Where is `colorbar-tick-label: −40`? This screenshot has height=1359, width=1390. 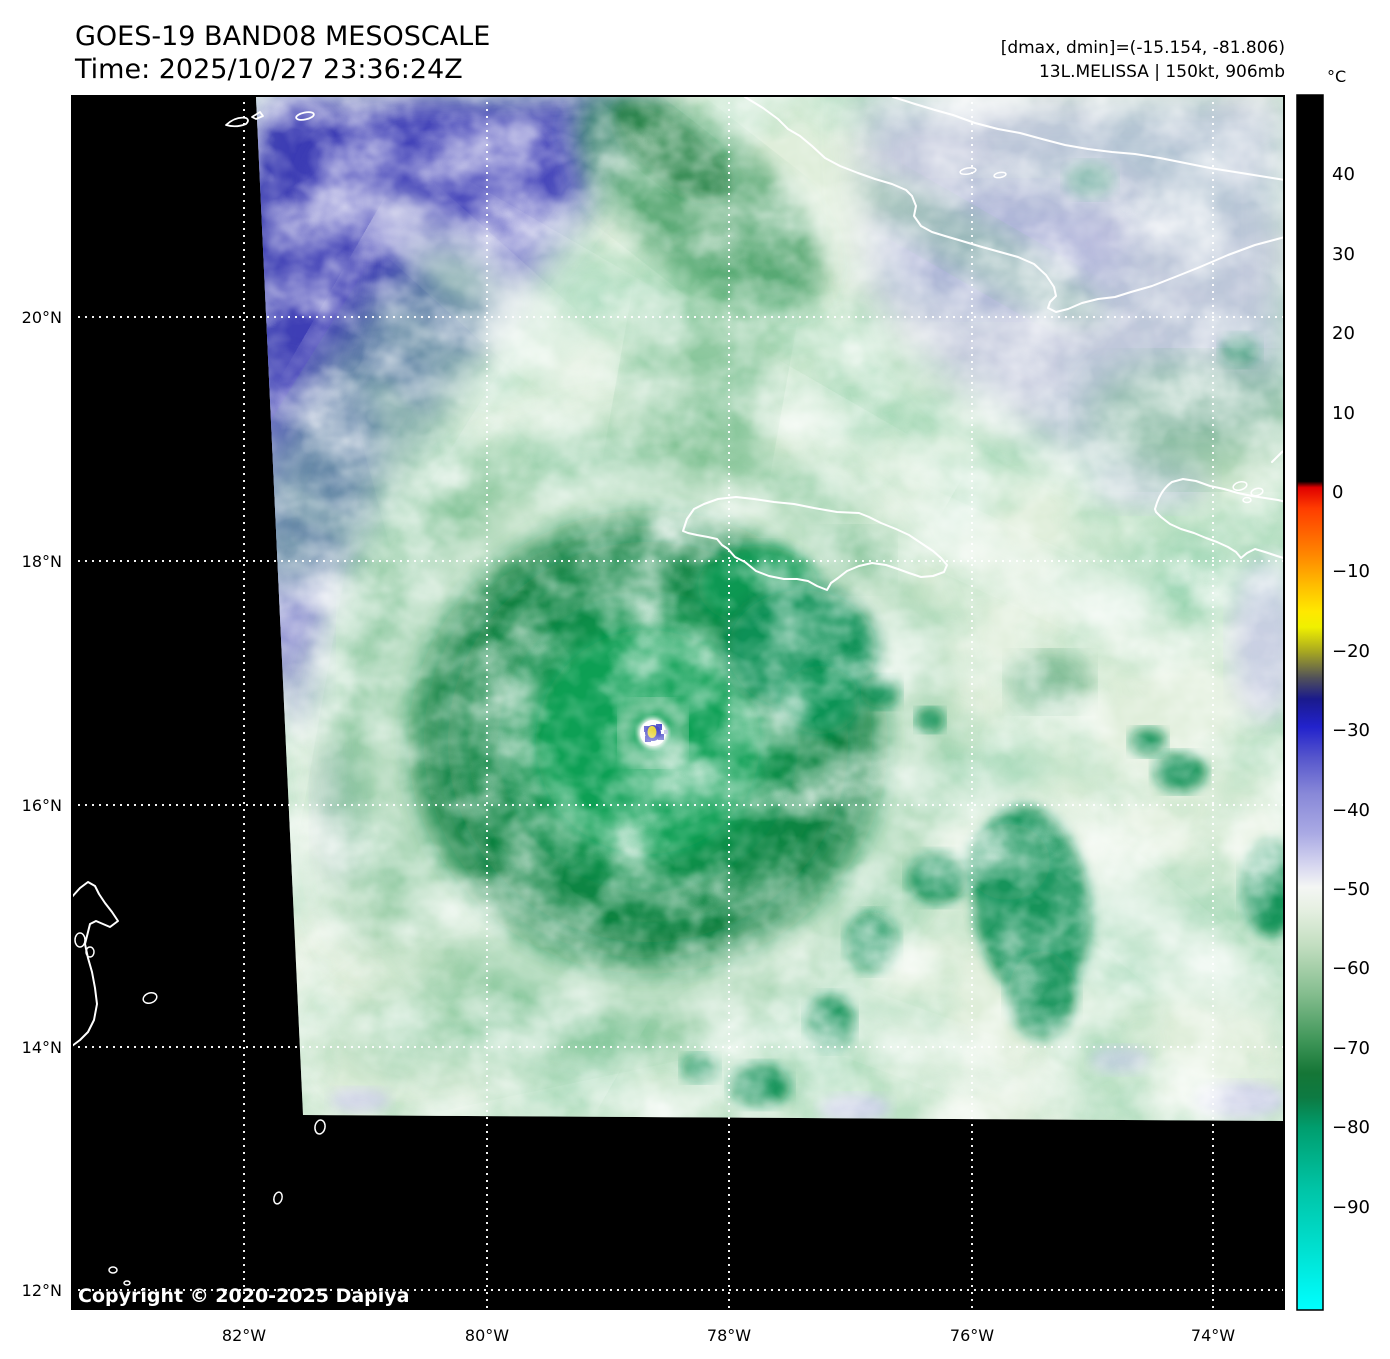
colorbar-tick-label: −40 is located at coordinates (1351, 810).